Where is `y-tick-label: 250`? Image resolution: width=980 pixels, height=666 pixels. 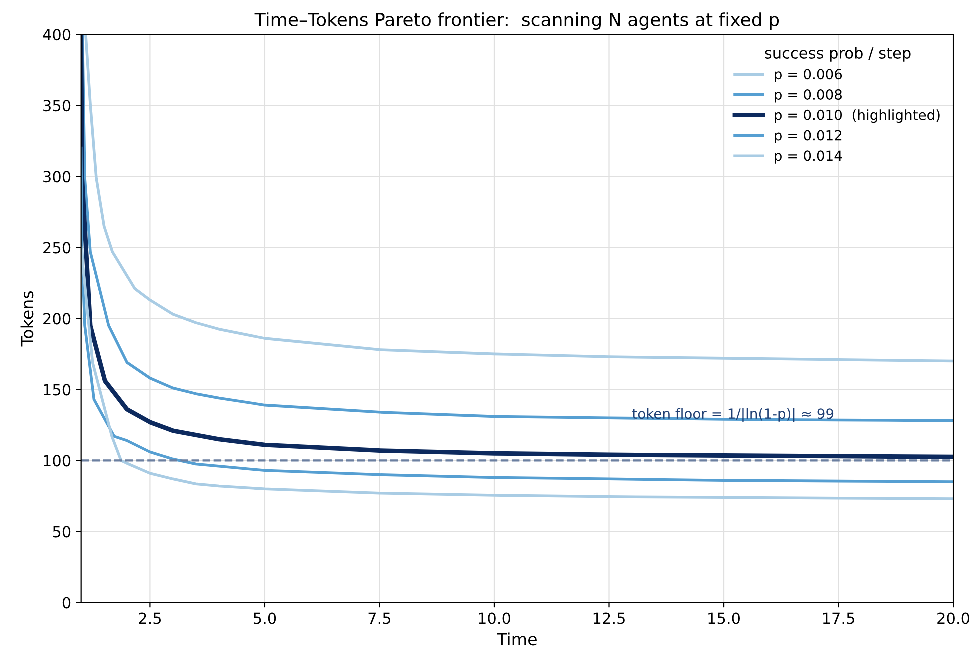 y-tick-label: 250 is located at coordinates (57, 248).